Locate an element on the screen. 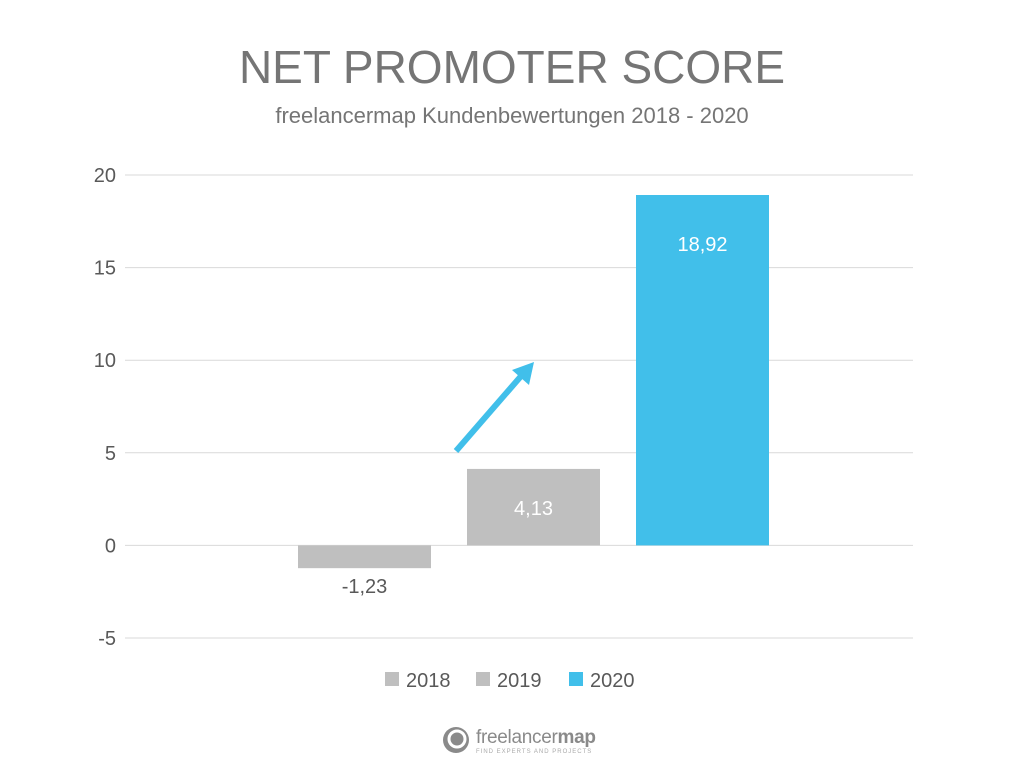  chart-title: NET PROMOTER SCORE is located at coordinates (512, 67).